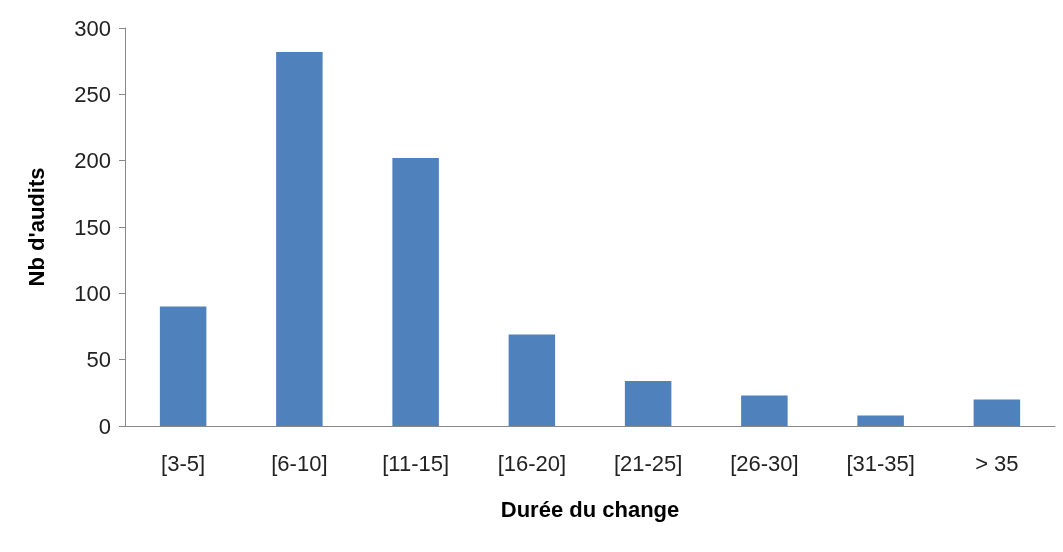  What do you see at coordinates (92, 161) in the screenshot?
I see `y-tick-label: 200` at bounding box center [92, 161].